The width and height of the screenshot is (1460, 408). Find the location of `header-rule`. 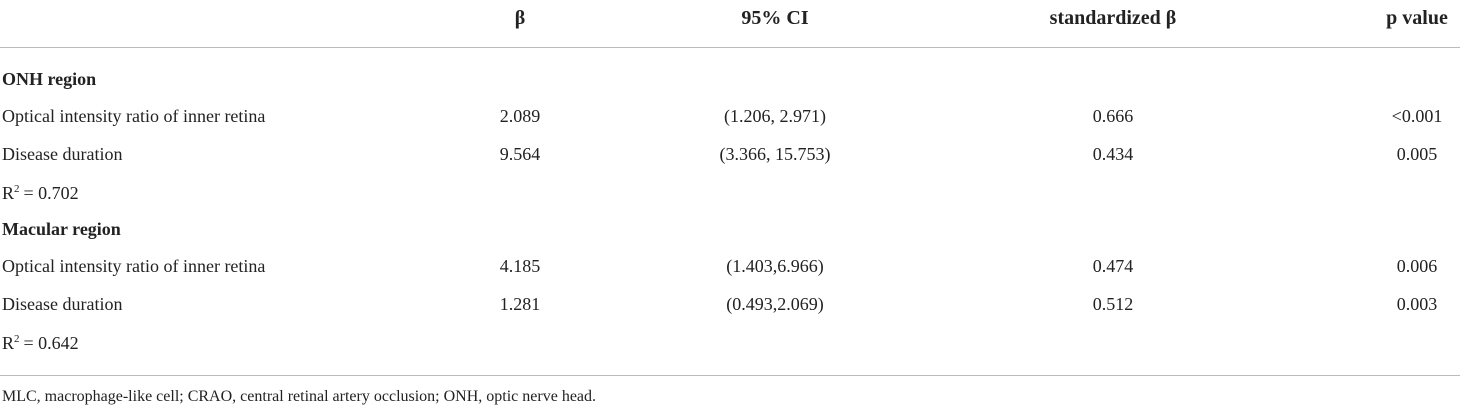

header-rule is located at coordinates (730, 47).